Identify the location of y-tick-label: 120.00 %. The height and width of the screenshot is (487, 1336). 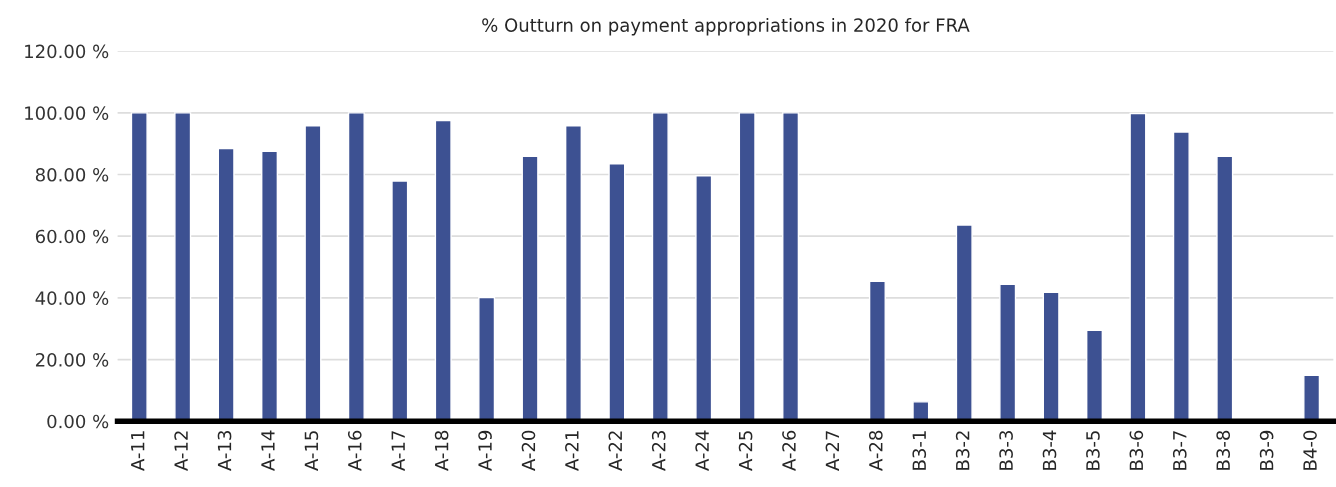
(67, 51).